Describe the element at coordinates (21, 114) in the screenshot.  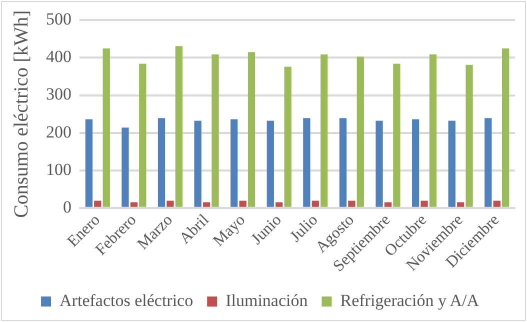
I see `y-axis-title: Consumo eléctrico [kWh]` at that location.